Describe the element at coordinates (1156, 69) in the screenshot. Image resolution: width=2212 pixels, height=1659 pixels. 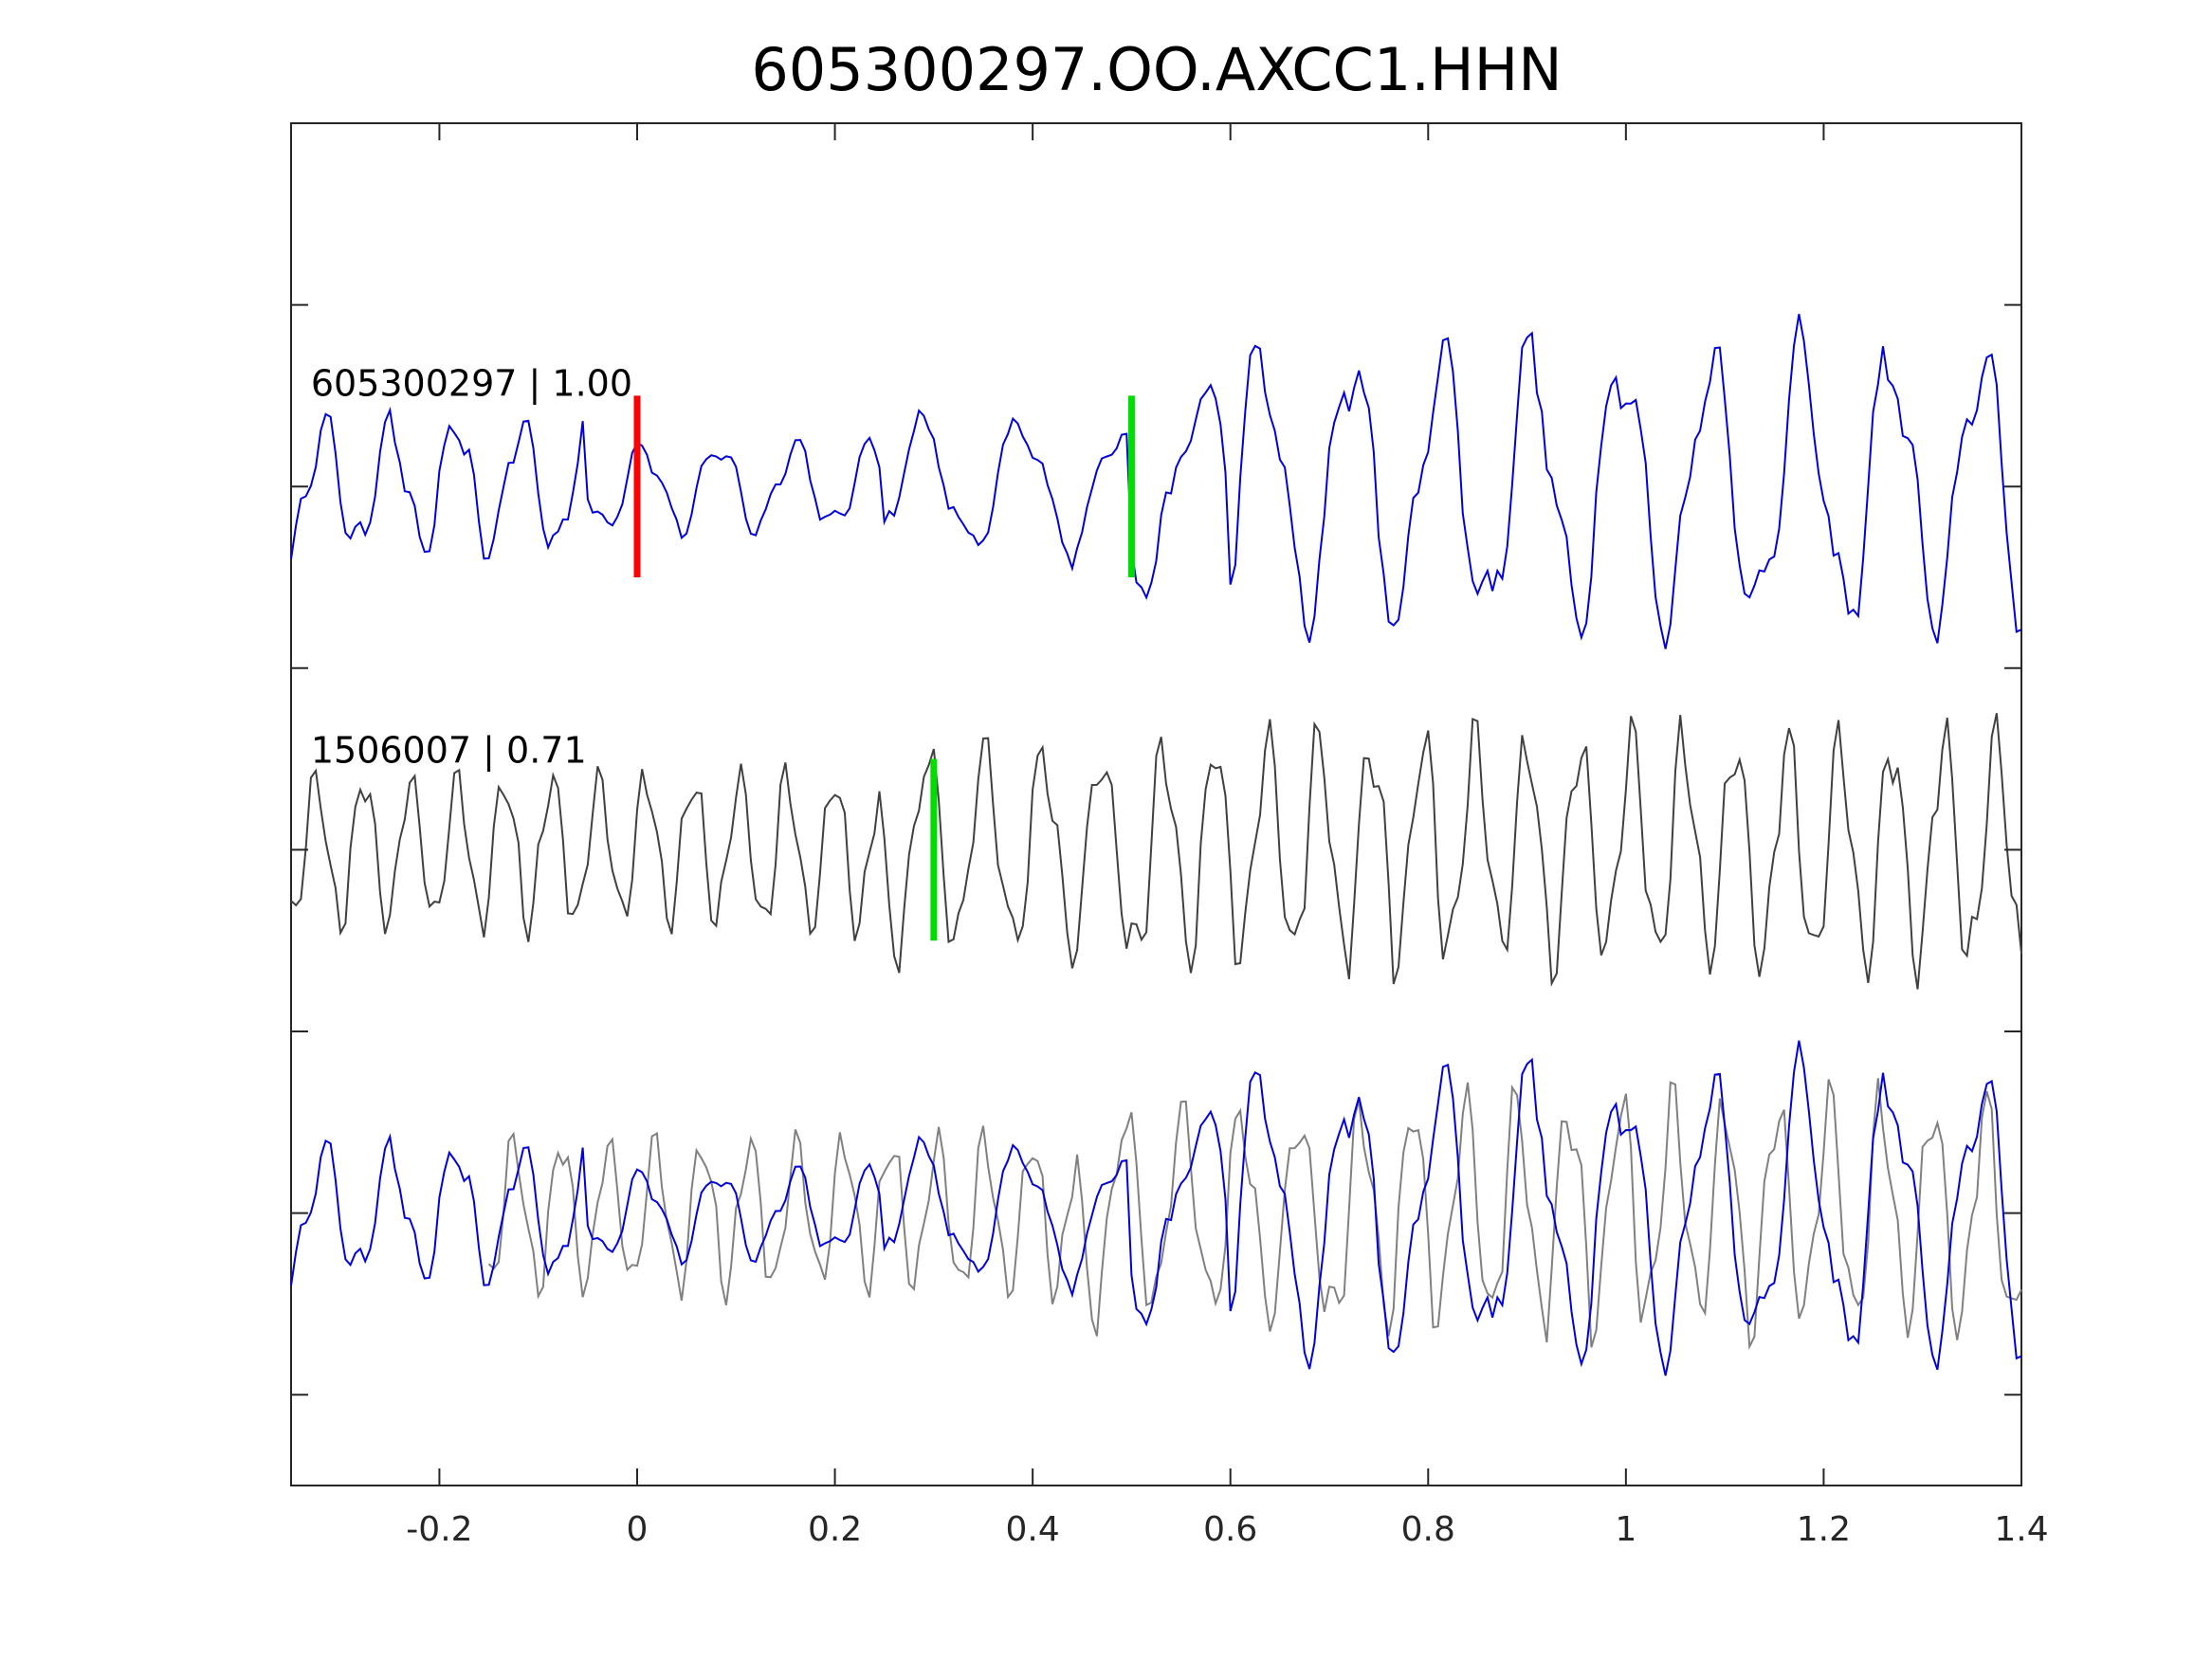
I see `chart-title: 605300297.OO.AXCC1.HHN` at that location.